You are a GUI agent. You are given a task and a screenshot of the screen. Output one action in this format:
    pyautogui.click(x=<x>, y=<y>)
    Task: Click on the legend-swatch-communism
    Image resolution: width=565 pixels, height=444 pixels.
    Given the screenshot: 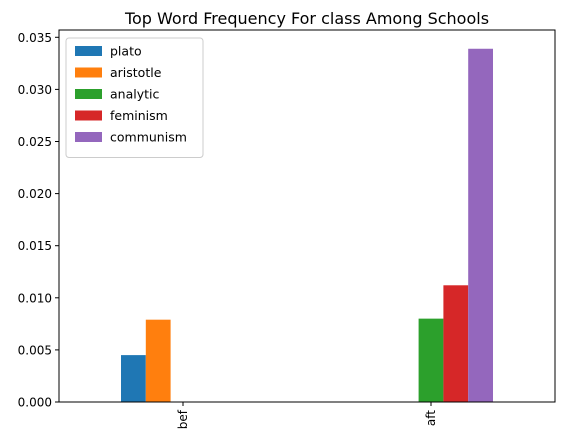 What is the action you would take?
    pyautogui.click(x=88, y=137)
    